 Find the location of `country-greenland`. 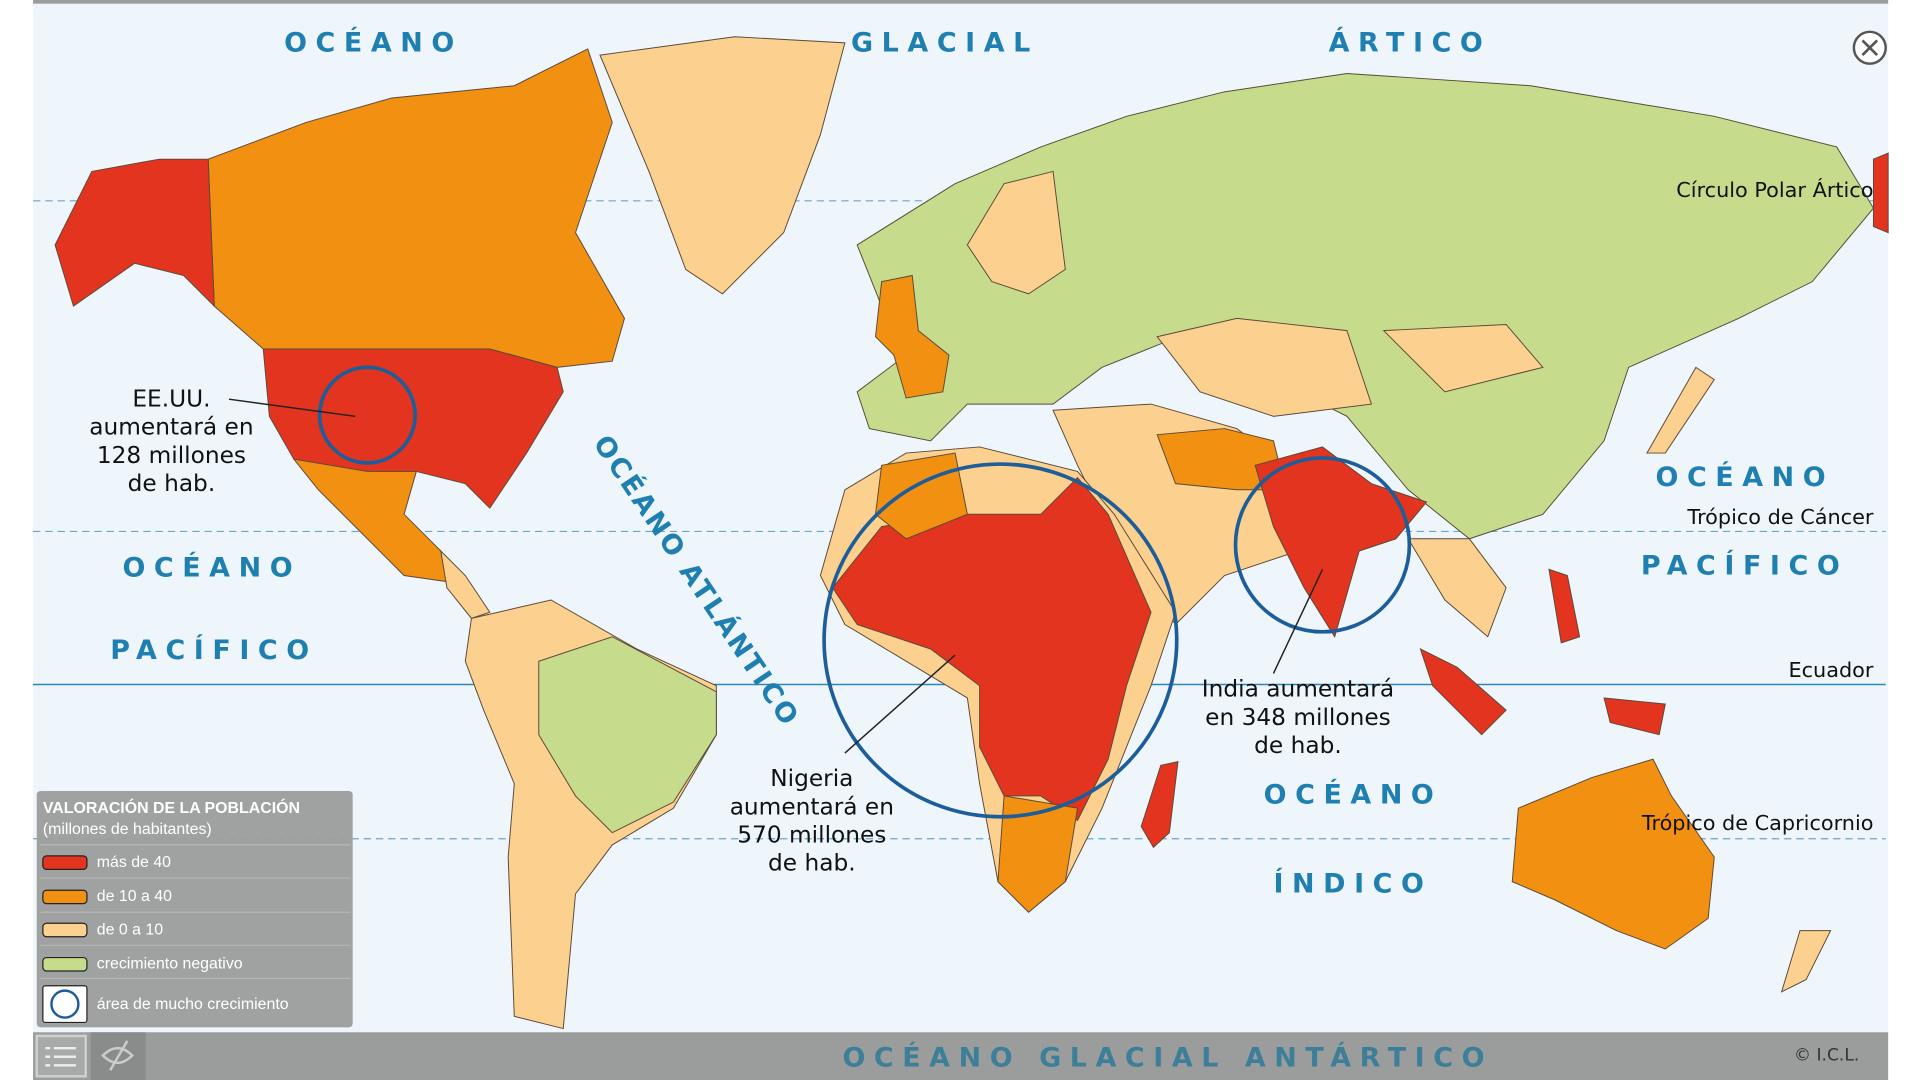

country-greenland is located at coordinates (722, 165).